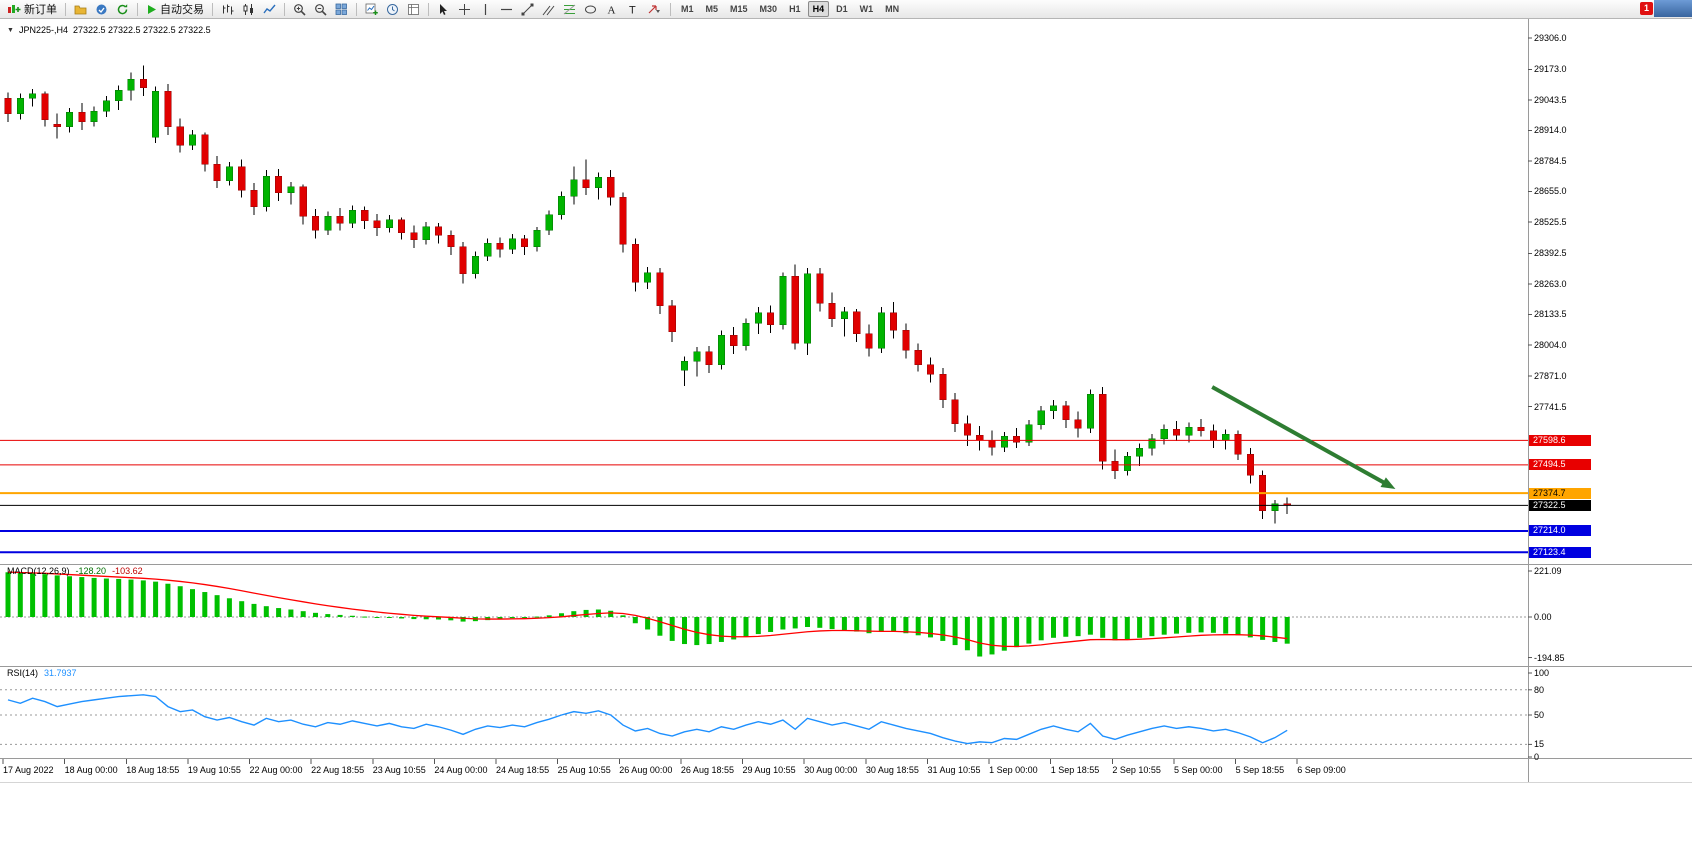 The image size is (1692, 844). What do you see at coordinates (892, 9) in the screenshot?
I see `timeframe-mn-button: MN` at bounding box center [892, 9].